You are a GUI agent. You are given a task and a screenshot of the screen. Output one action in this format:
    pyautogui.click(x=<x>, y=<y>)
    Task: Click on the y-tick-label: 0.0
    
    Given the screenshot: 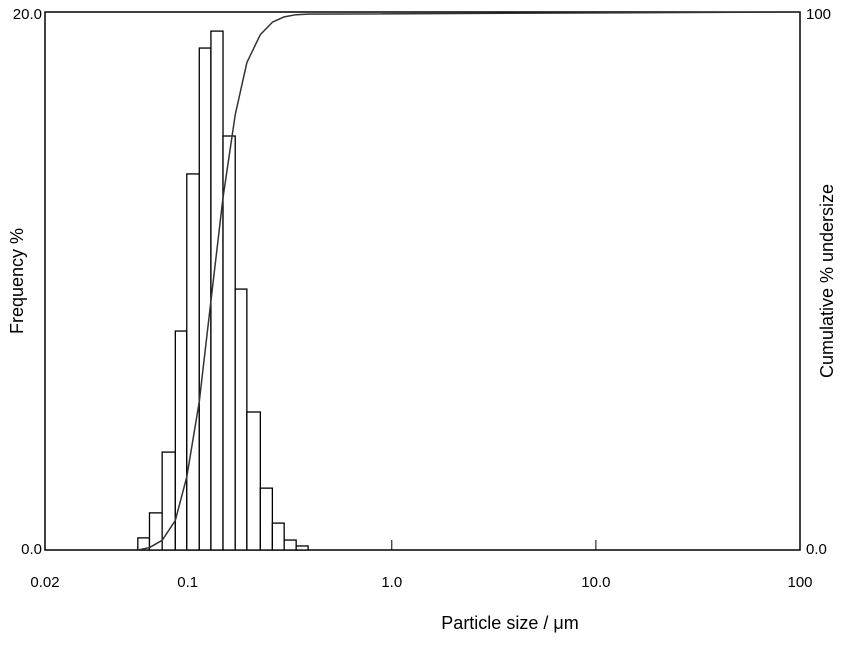 What is the action you would take?
    pyautogui.click(x=31, y=549)
    